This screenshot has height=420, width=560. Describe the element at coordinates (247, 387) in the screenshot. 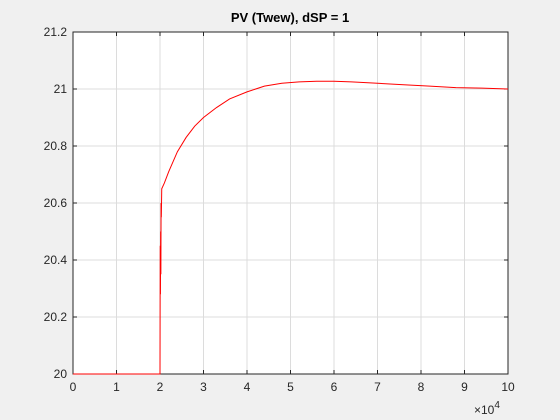

I see `x-tick-label: 4` at that location.